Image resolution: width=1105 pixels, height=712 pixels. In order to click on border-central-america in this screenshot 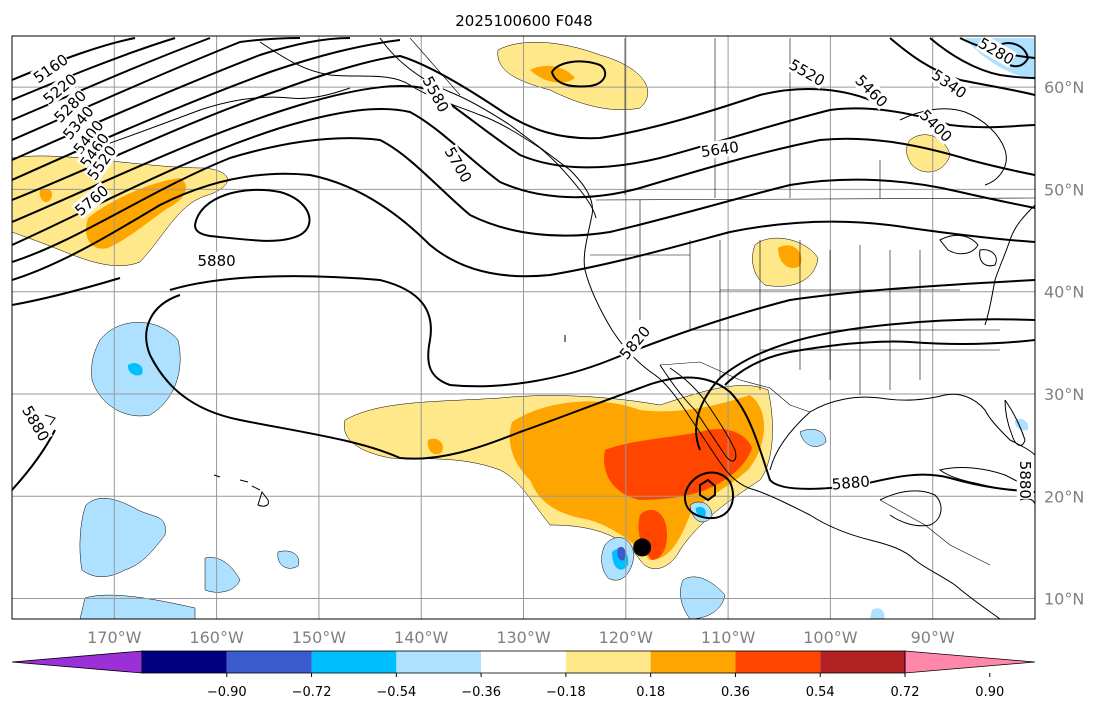, I will do `click(935, 532)`.